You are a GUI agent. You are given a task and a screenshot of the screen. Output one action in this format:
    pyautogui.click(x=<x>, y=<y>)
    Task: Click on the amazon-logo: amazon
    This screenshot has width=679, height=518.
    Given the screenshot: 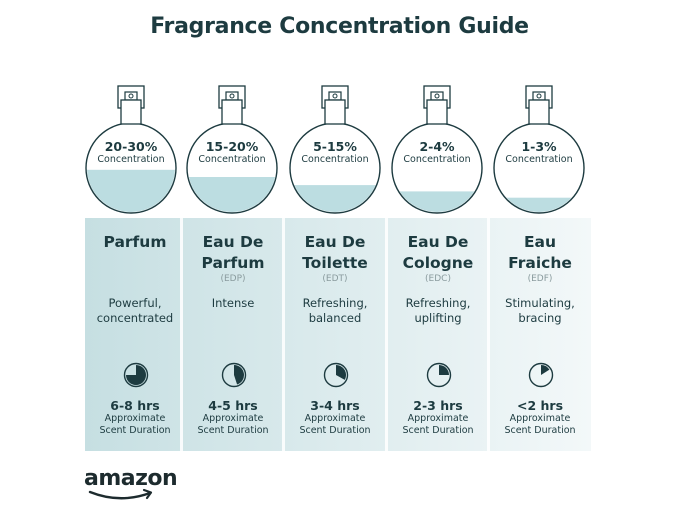 What is the action you would take?
    pyautogui.click(x=131, y=484)
    